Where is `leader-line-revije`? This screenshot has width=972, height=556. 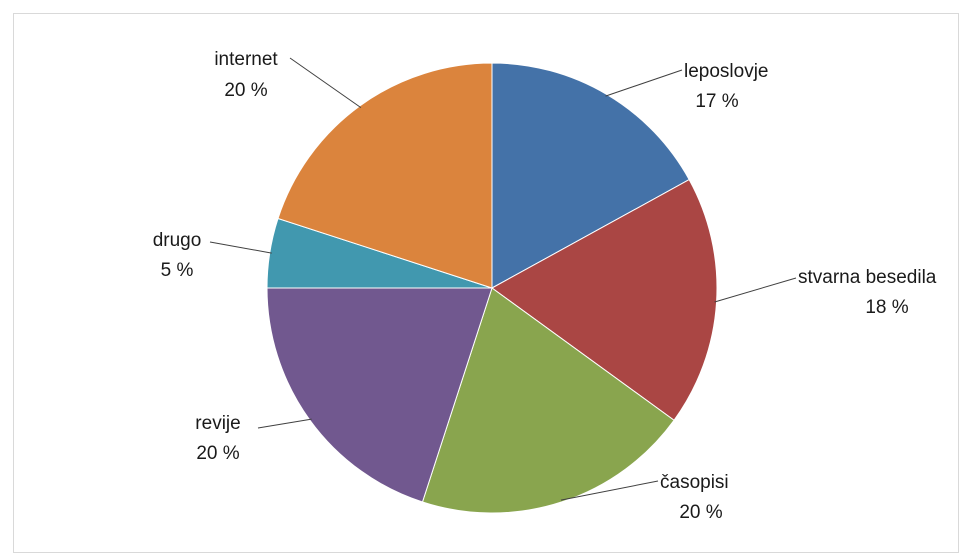 leader-line-revije is located at coordinates (284, 423).